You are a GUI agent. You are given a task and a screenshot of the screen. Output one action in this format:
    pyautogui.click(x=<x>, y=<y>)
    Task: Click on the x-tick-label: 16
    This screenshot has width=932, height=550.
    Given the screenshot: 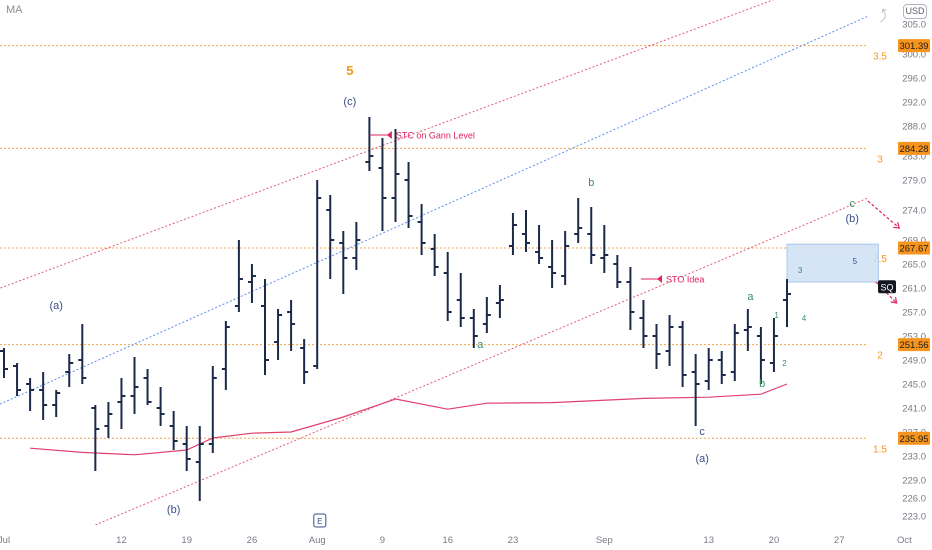 What is the action you would take?
    pyautogui.click(x=447, y=540)
    